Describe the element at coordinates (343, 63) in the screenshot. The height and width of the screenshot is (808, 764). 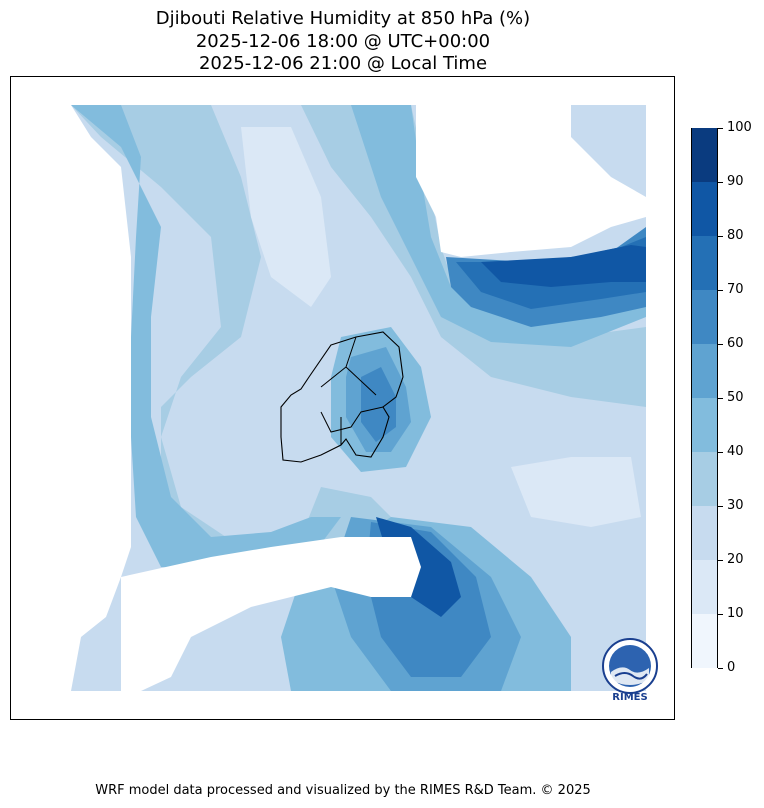
I see `local-time-label: 2025-12-06 21:00 @ Local Time` at that location.